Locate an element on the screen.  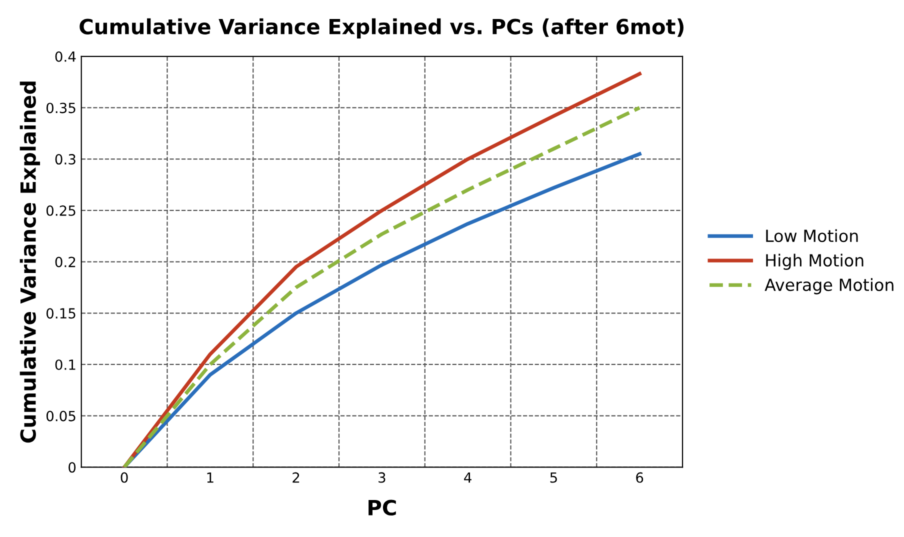
legend-label: Low Motion is located at coordinates (812, 235).